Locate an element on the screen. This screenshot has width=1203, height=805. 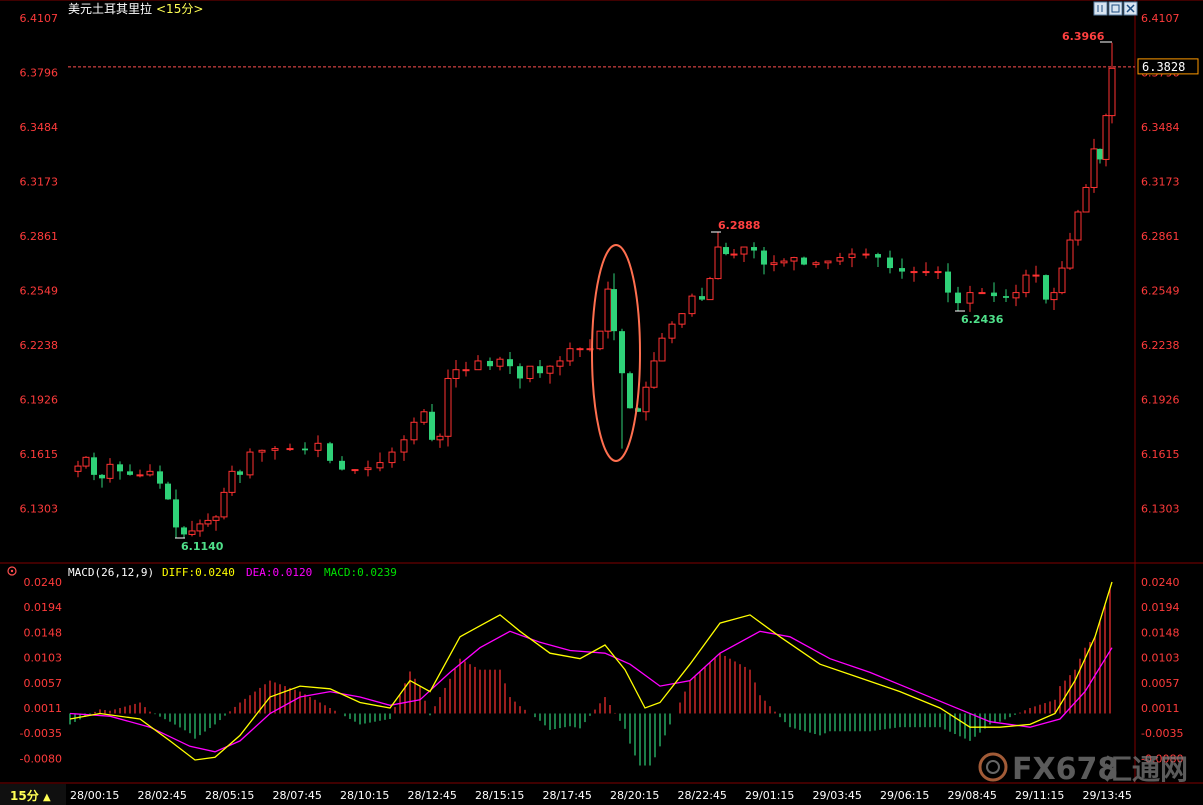
macd-tick-left: 0.0148 is located at coordinates (43, 632).